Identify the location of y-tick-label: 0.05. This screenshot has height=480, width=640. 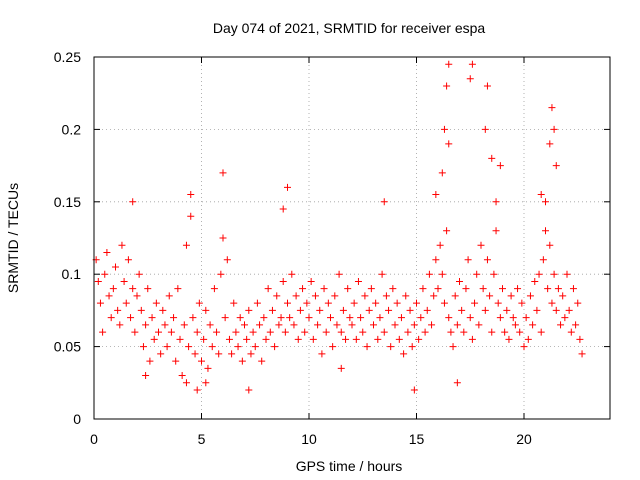
(67, 347).